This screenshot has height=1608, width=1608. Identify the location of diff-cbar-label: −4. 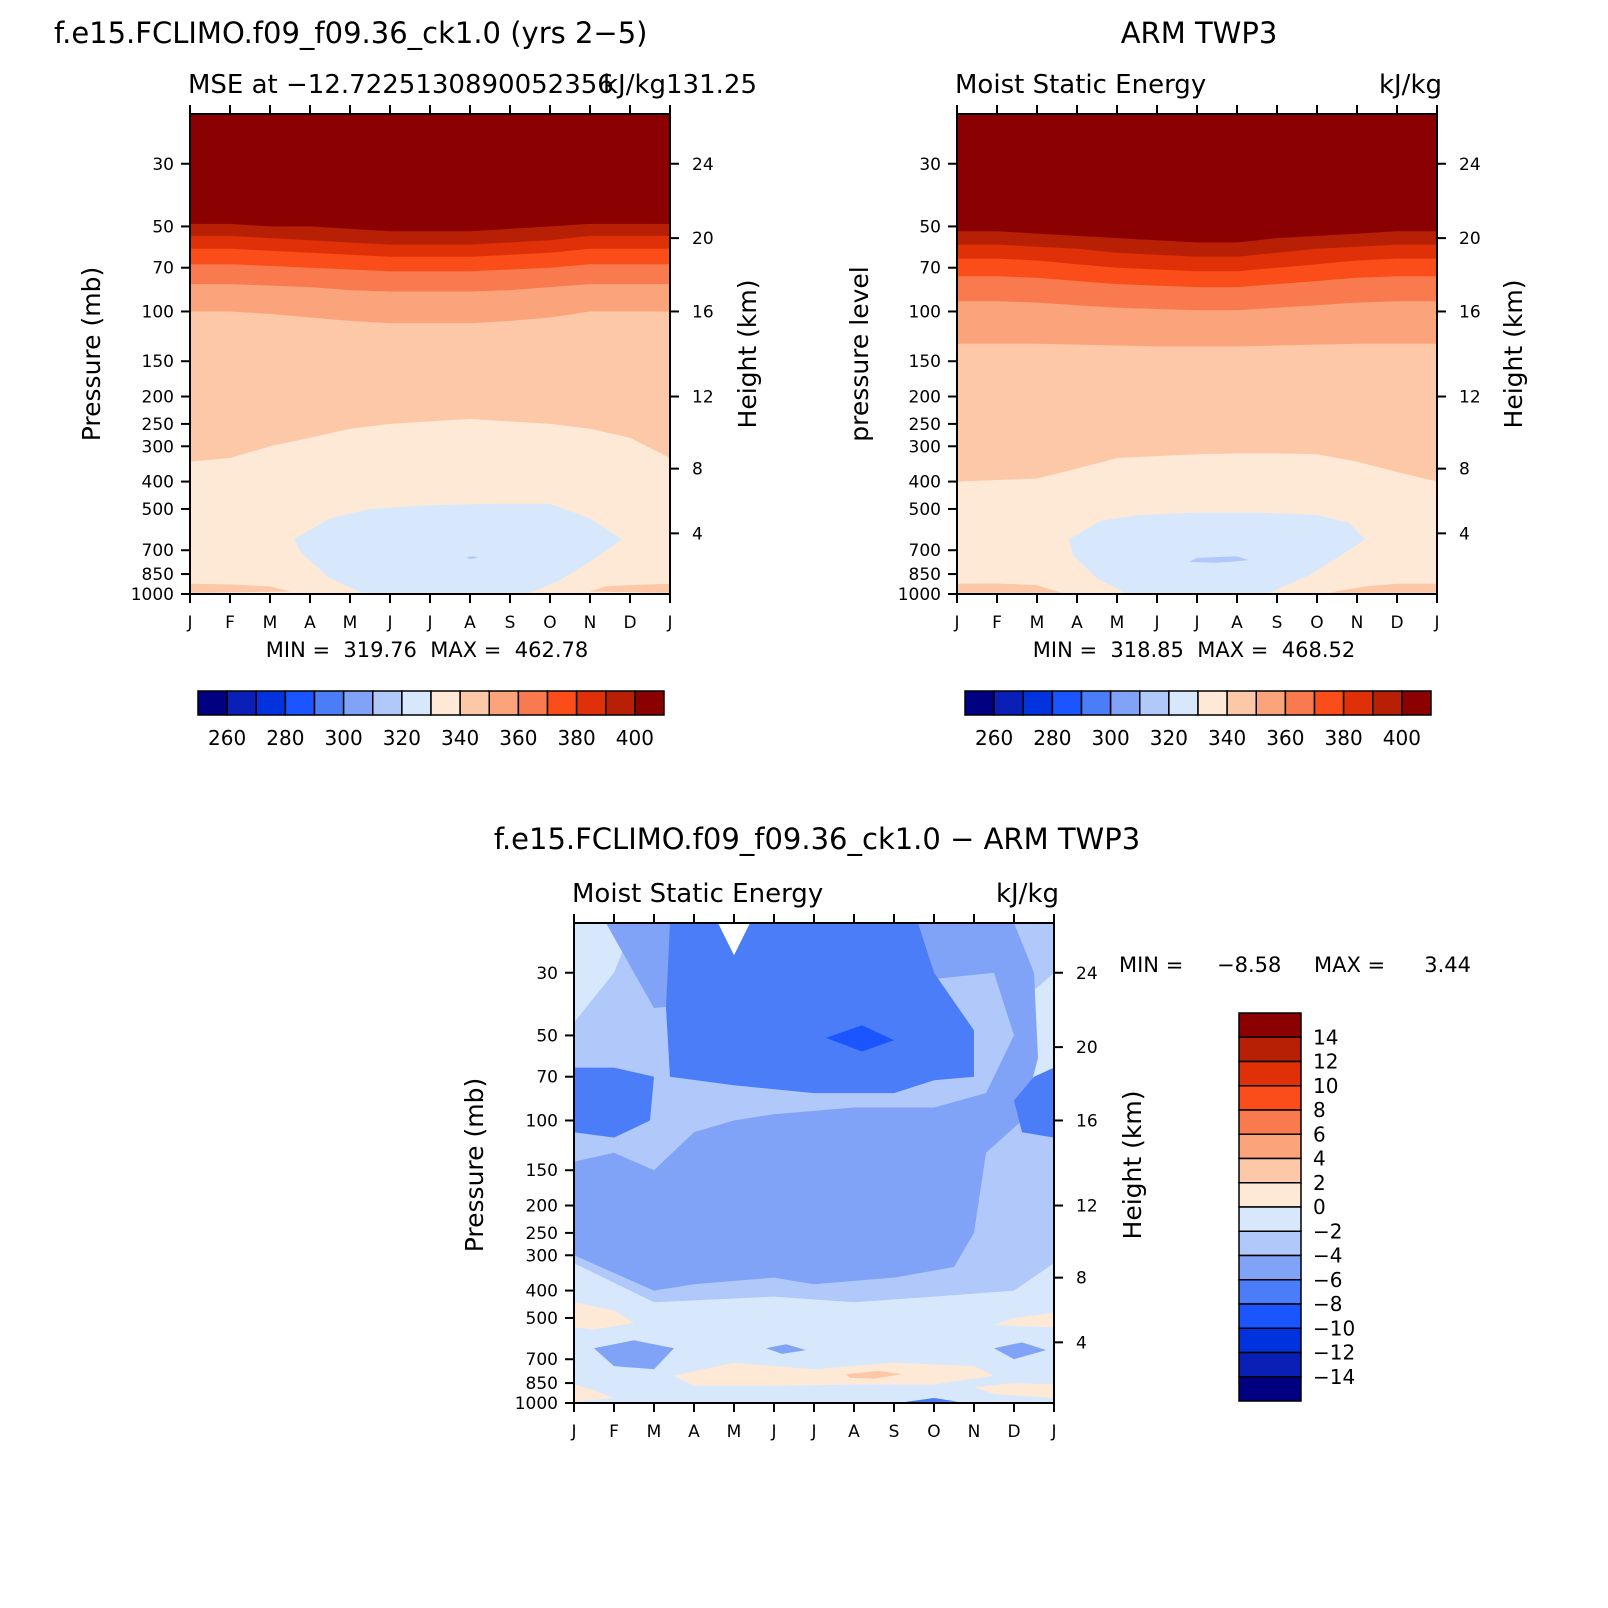
(1327, 1256).